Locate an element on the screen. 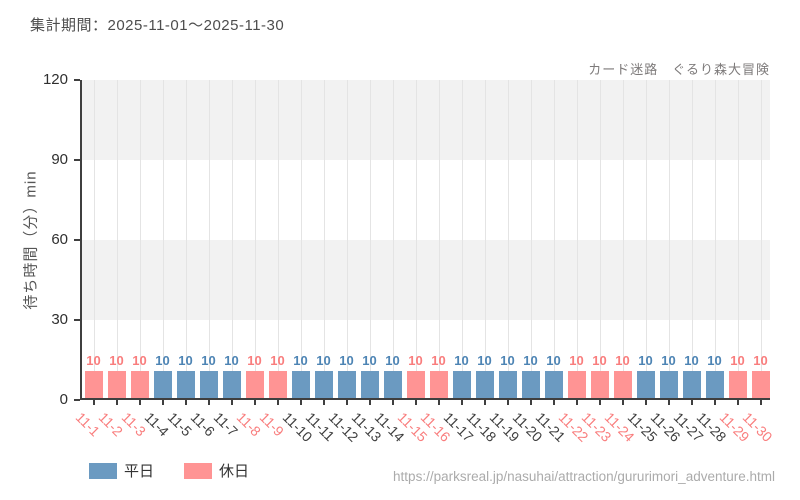  legend-label: 平日 is located at coordinates (139, 471).